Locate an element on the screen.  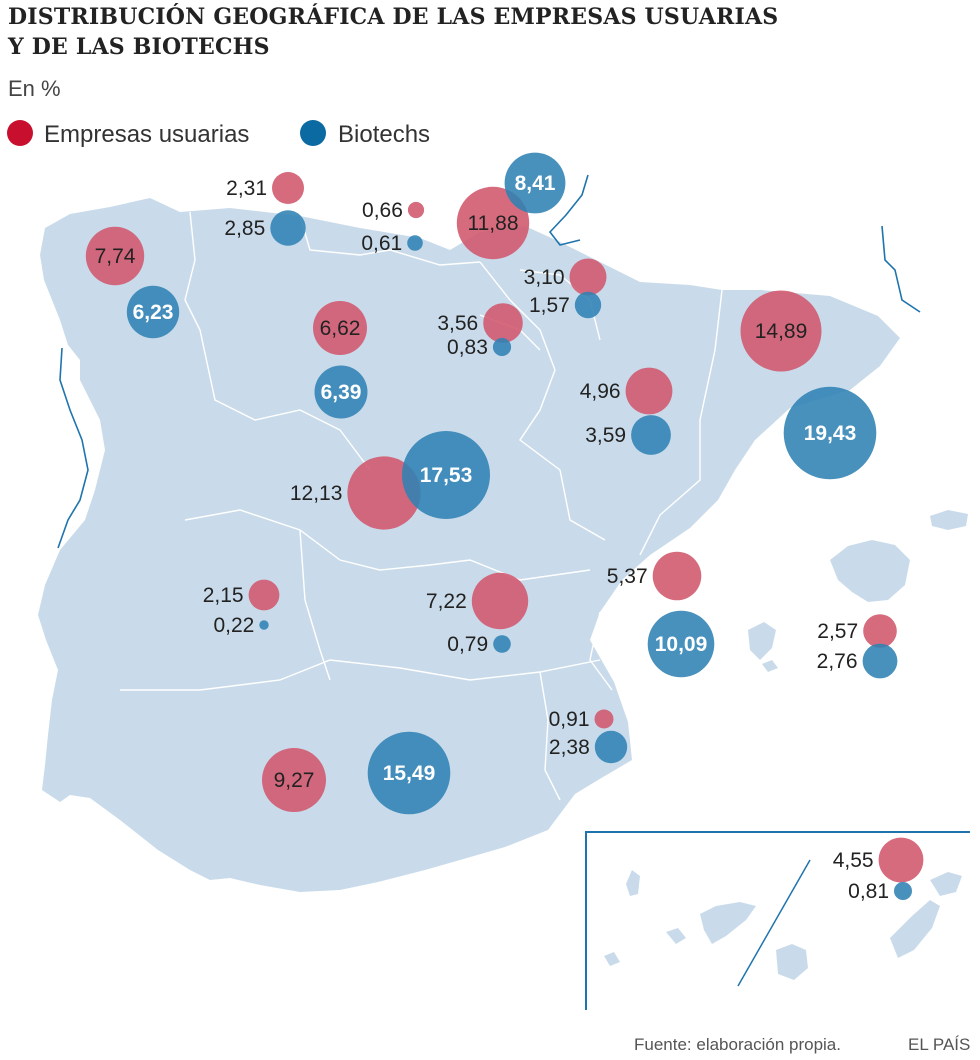
label-biotechs-7: 6,39 is located at coordinates (341, 392).